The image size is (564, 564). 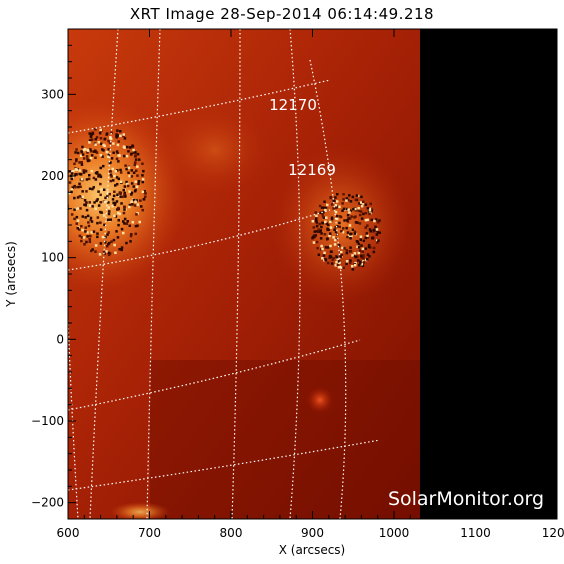 What do you see at coordinates (60, 339) in the screenshot?
I see `y-tick-label: 0` at bounding box center [60, 339].